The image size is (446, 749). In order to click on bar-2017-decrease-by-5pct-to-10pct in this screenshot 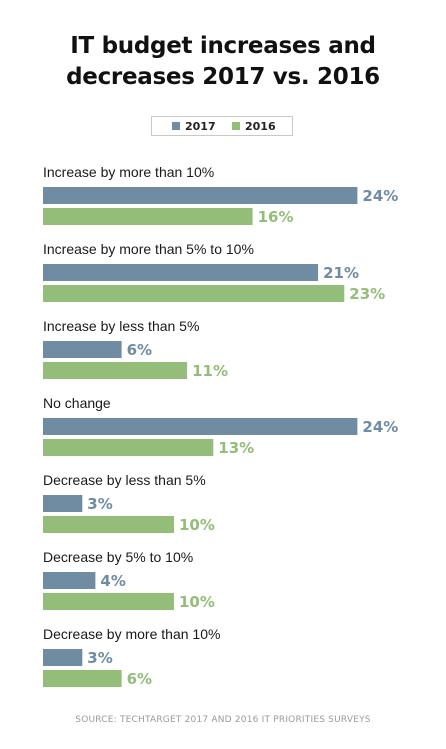, I will do `click(69, 580)`.